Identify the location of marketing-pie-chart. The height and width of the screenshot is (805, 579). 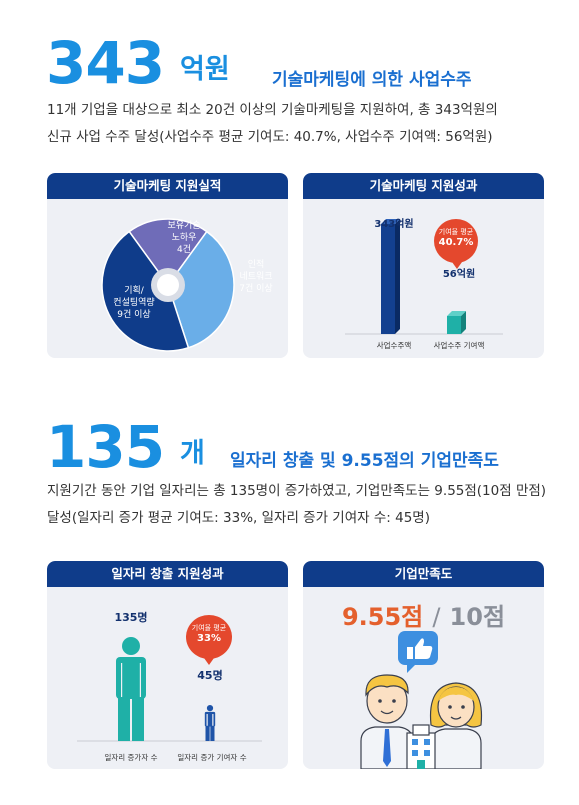
(168, 285).